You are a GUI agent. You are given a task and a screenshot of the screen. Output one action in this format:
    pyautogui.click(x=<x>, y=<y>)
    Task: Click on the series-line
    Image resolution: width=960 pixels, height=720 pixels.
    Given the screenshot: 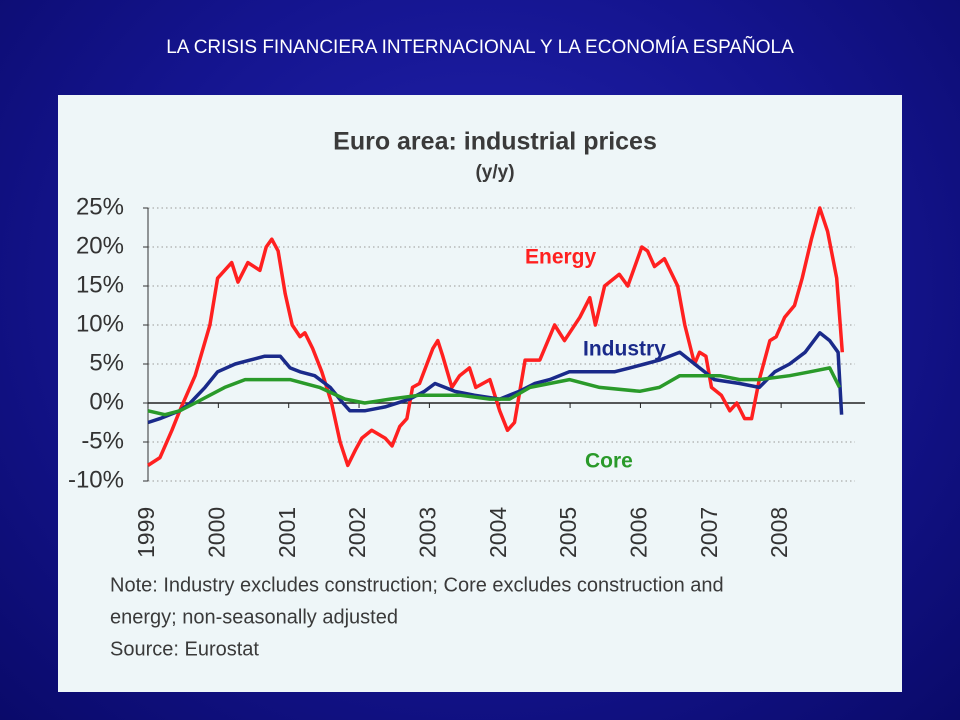 What is the action you would take?
    pyautogui.click(x=494, y=391)
    